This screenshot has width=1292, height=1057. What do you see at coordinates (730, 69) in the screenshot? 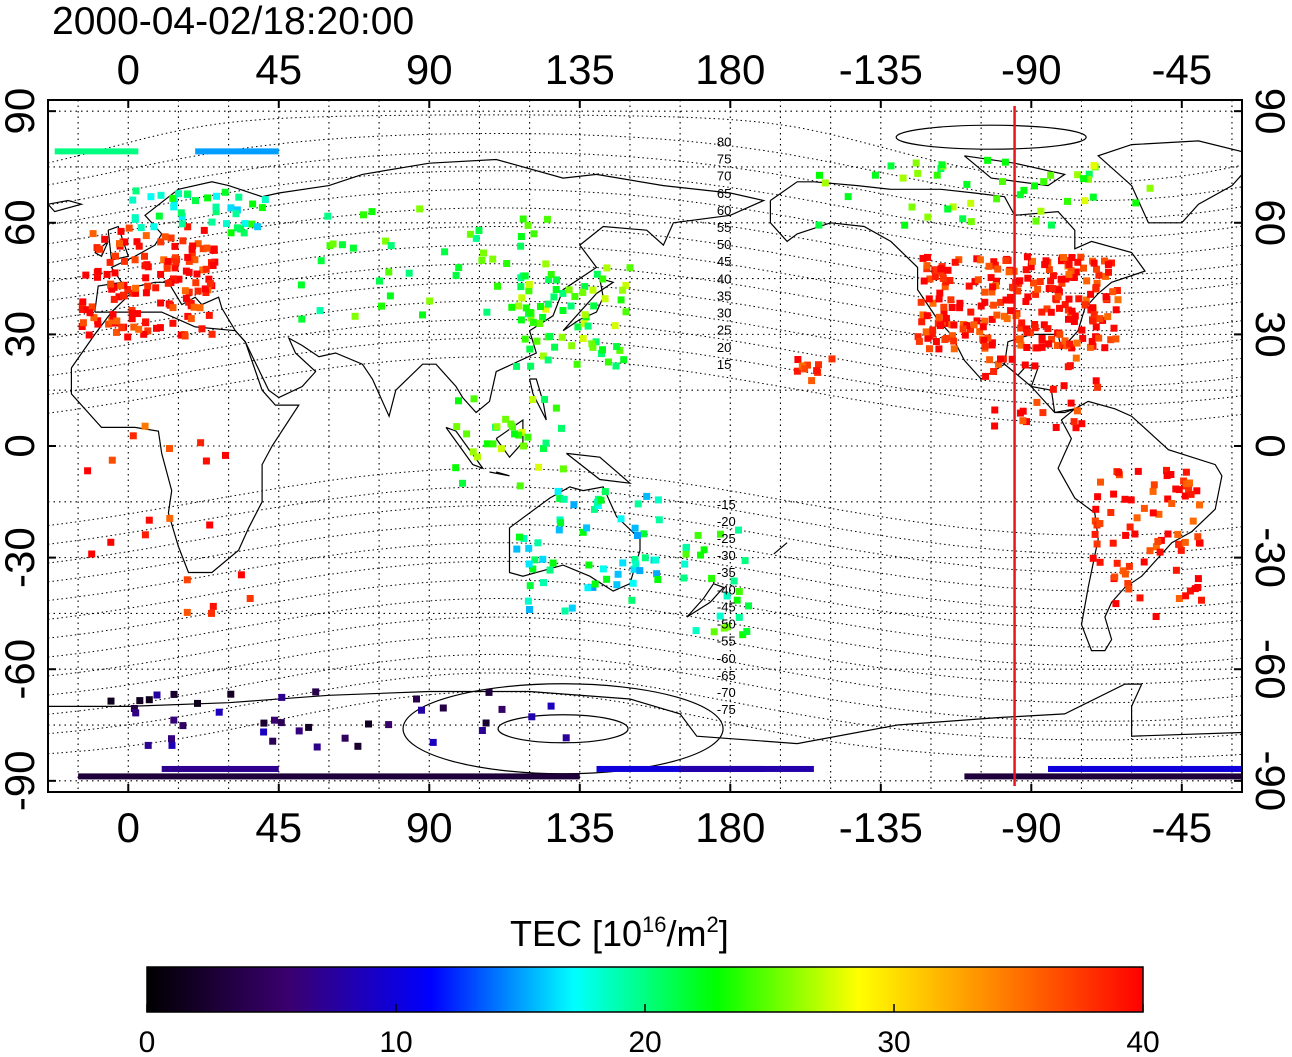
I see `lon-label-top: 180` at bounding box center [730, 69].